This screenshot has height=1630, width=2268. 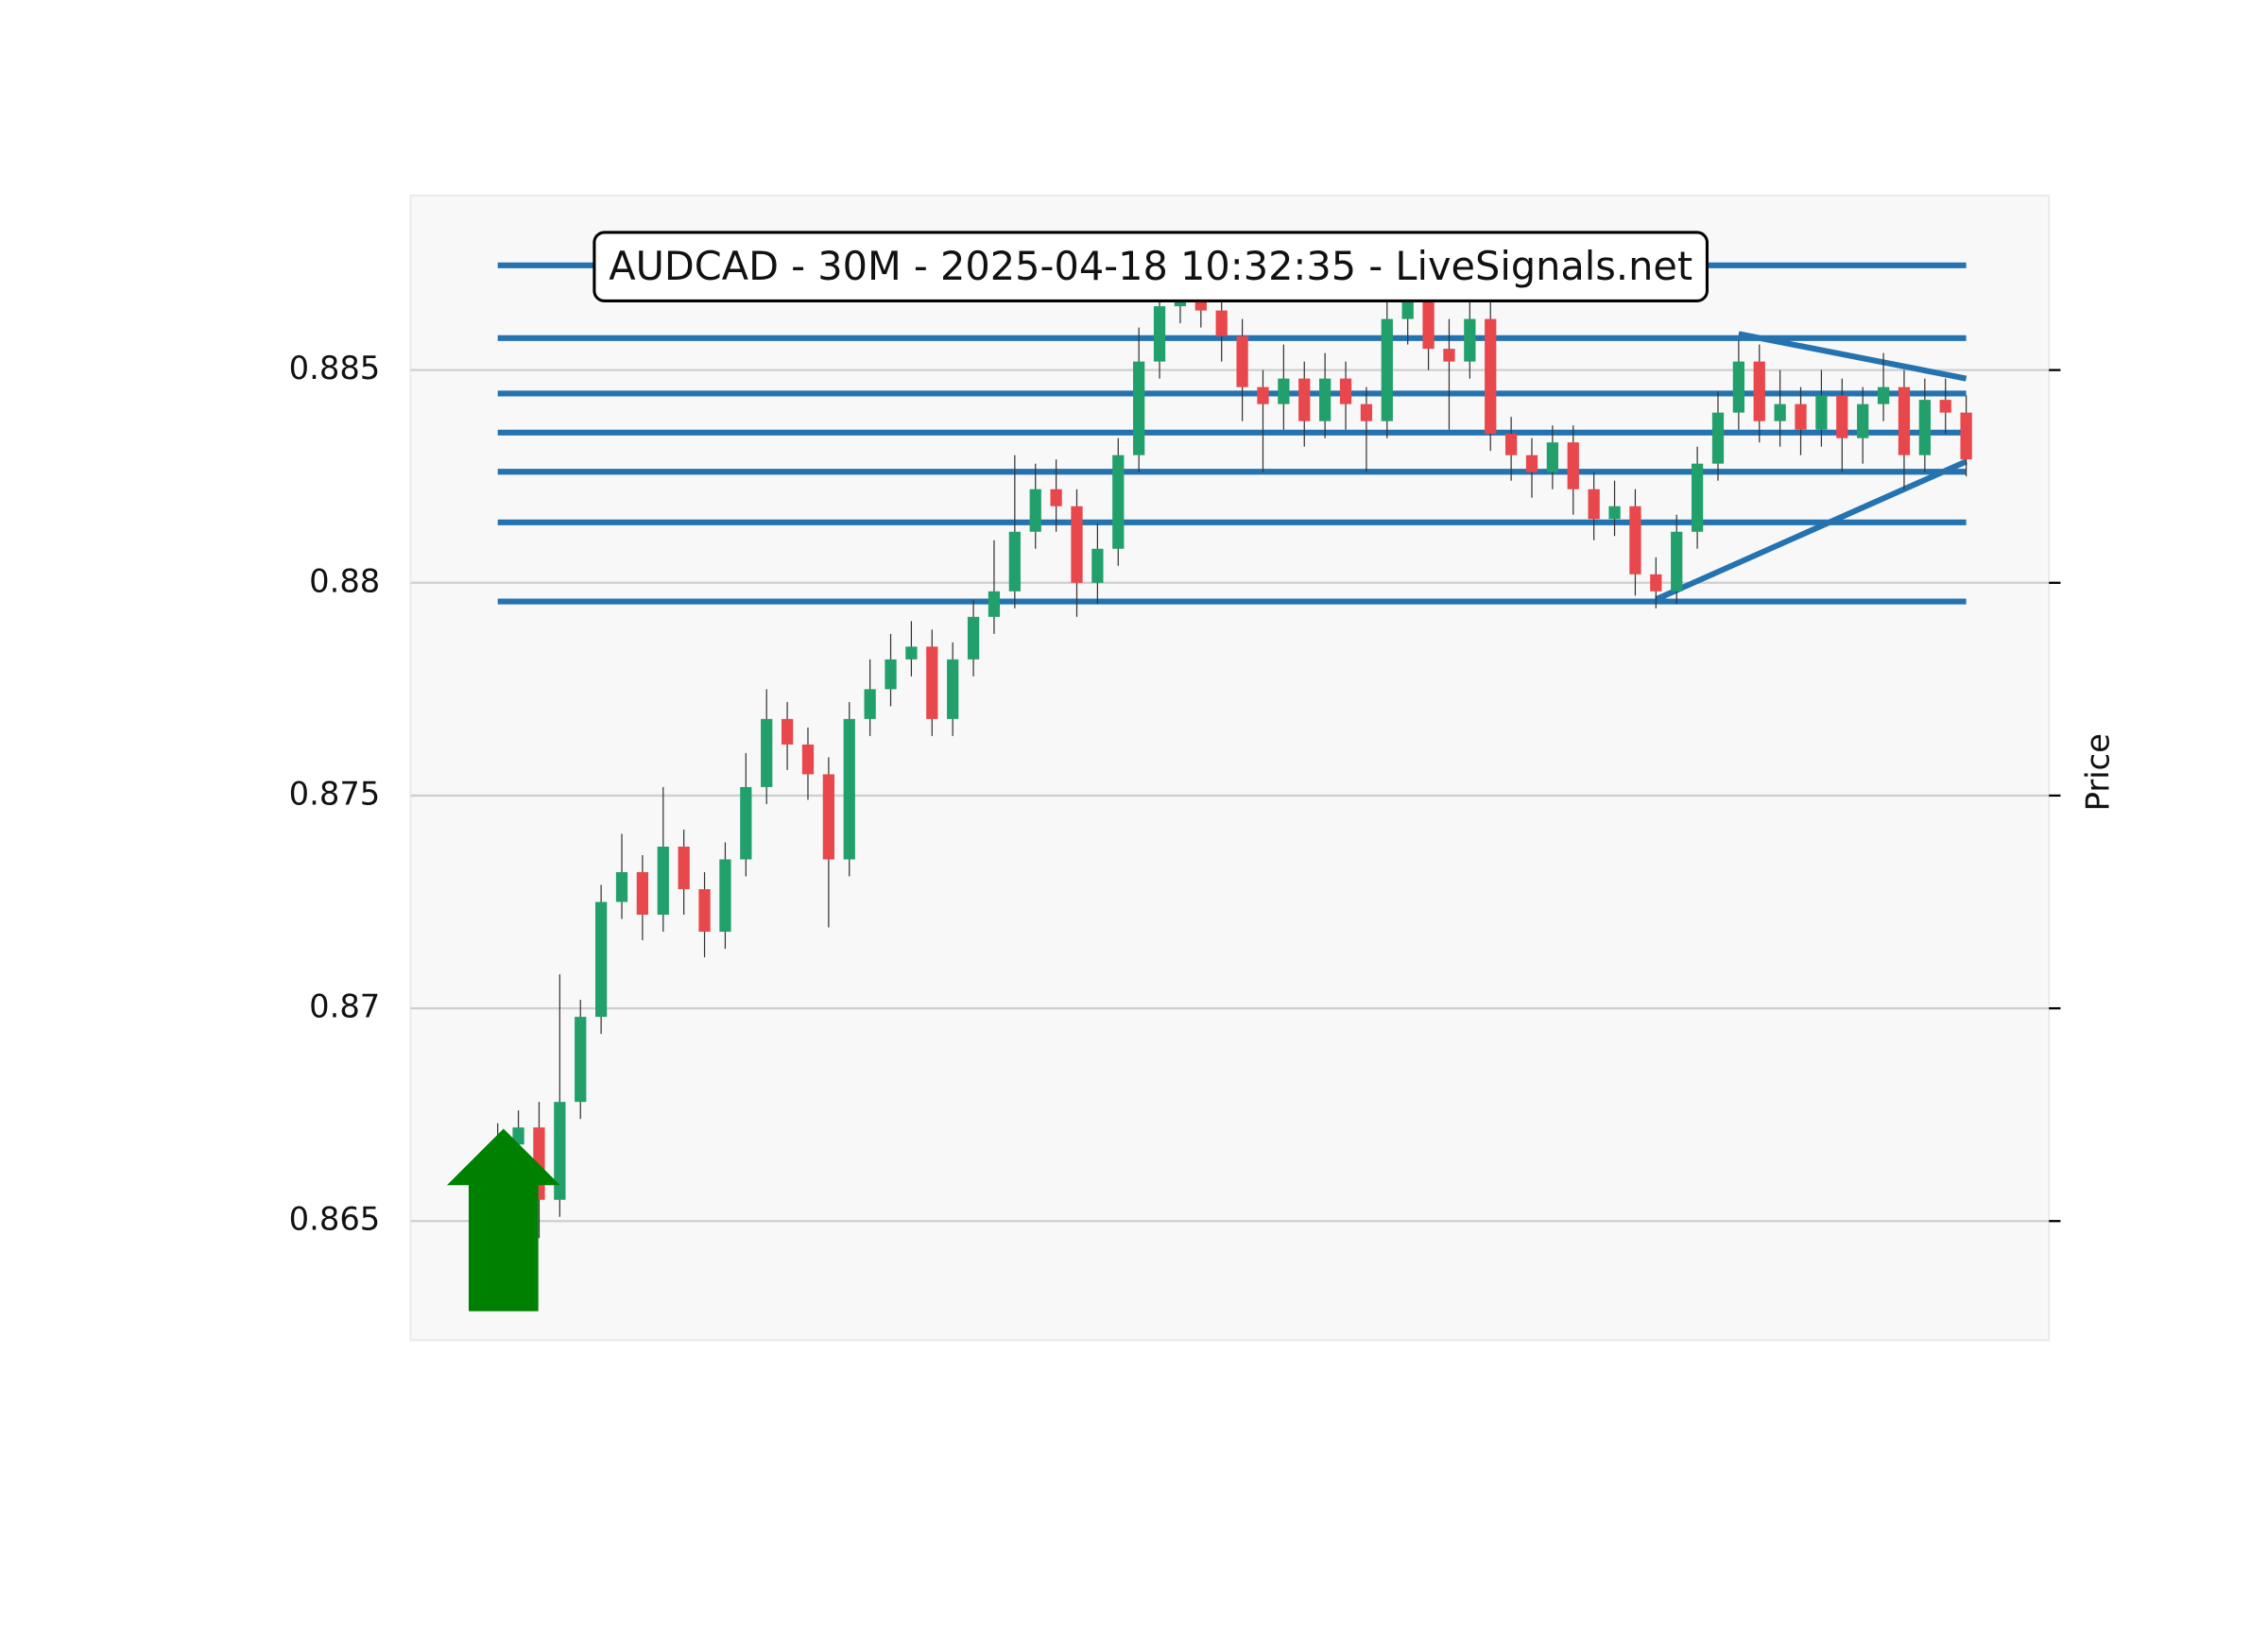 I want to click on y-tick-label: 0.875, so click(x=335, y=794).